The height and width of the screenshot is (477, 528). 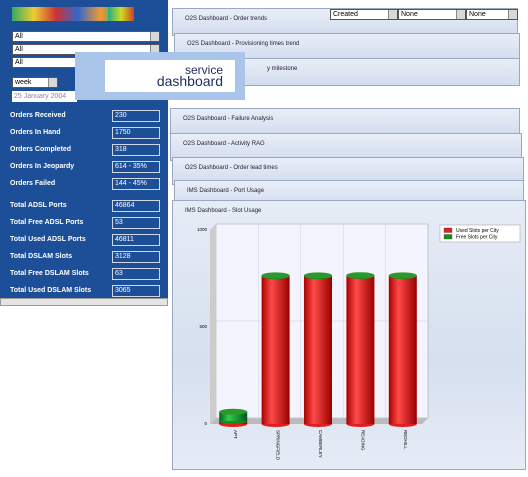 I want to click on x-tick-label: REDHILL, so click(x=405, y=440).